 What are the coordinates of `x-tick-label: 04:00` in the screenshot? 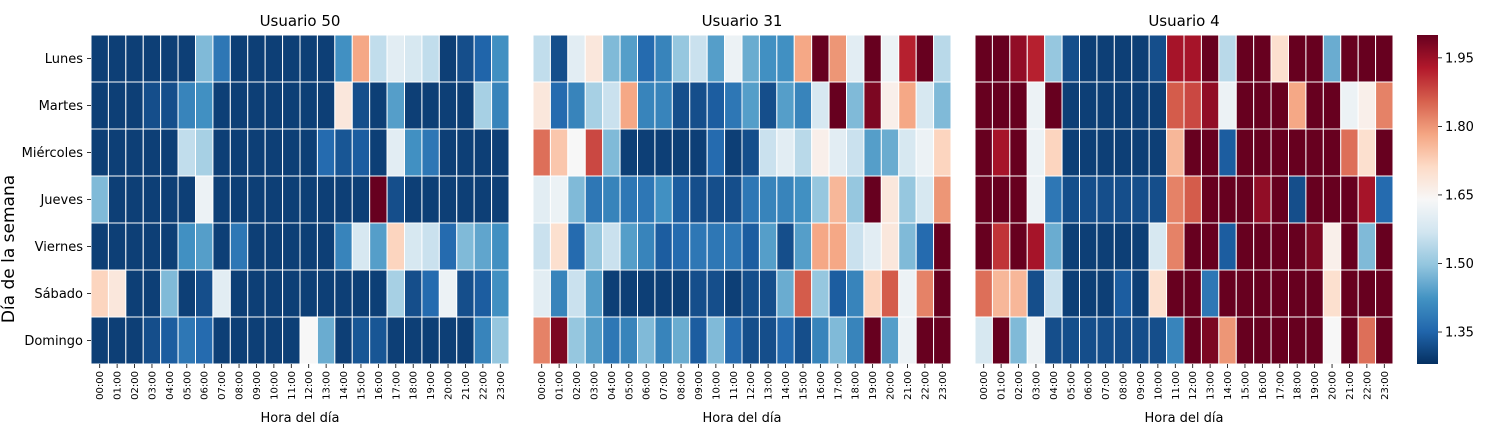 It's located at (612, 385).